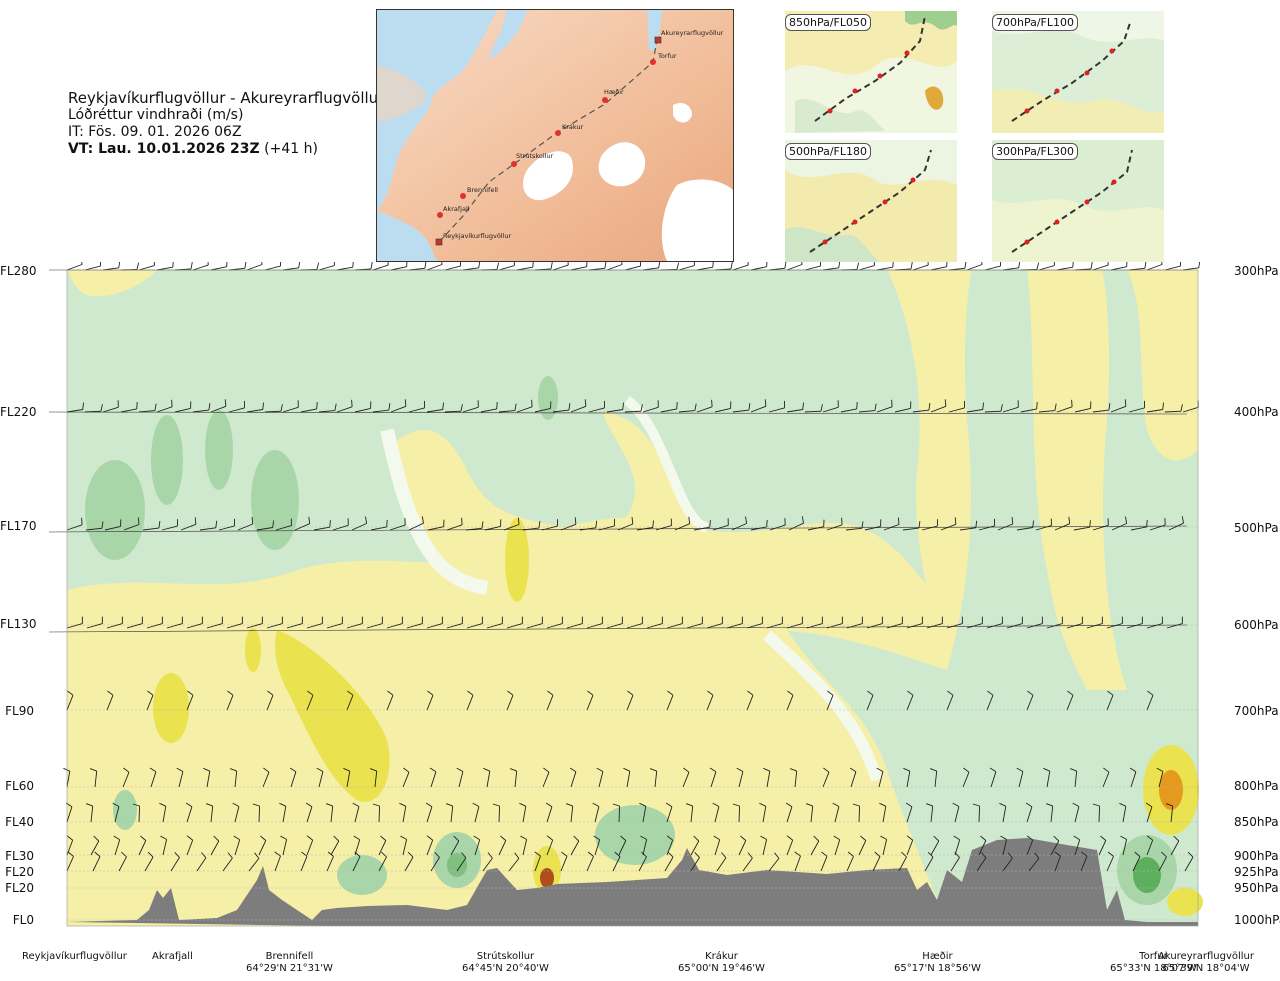 Image resolution: width=1280 pixels, height=981 pixels. I want to click on thumb-700hpa-svg, so click(1078, 72).